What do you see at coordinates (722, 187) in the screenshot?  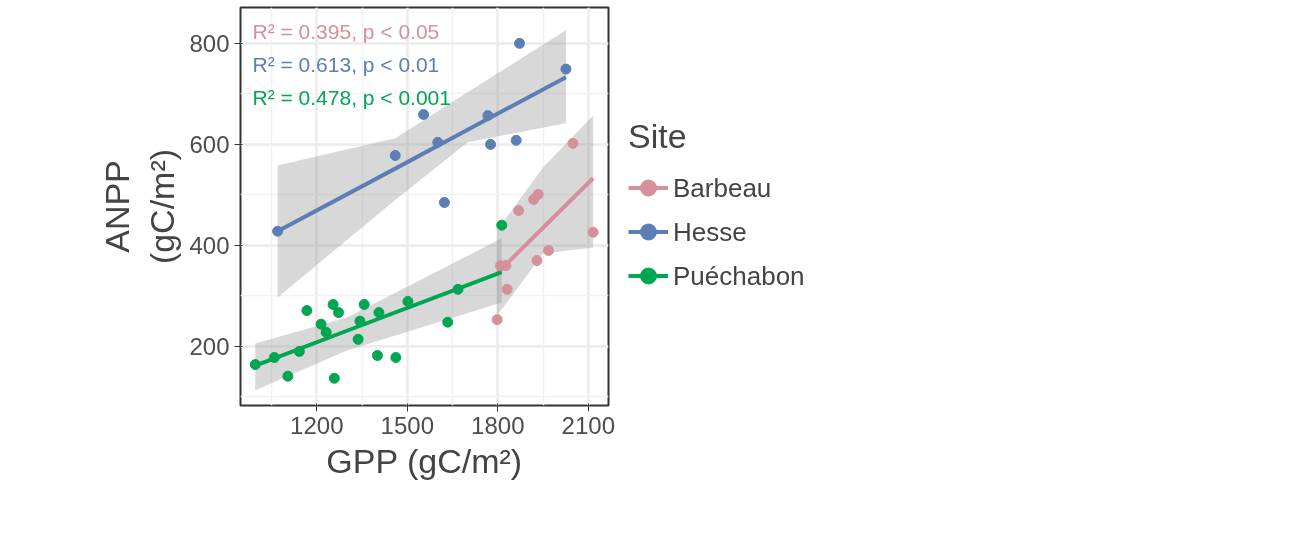 I see `legend-label: Barbeau` at bounding box center [722, 187].